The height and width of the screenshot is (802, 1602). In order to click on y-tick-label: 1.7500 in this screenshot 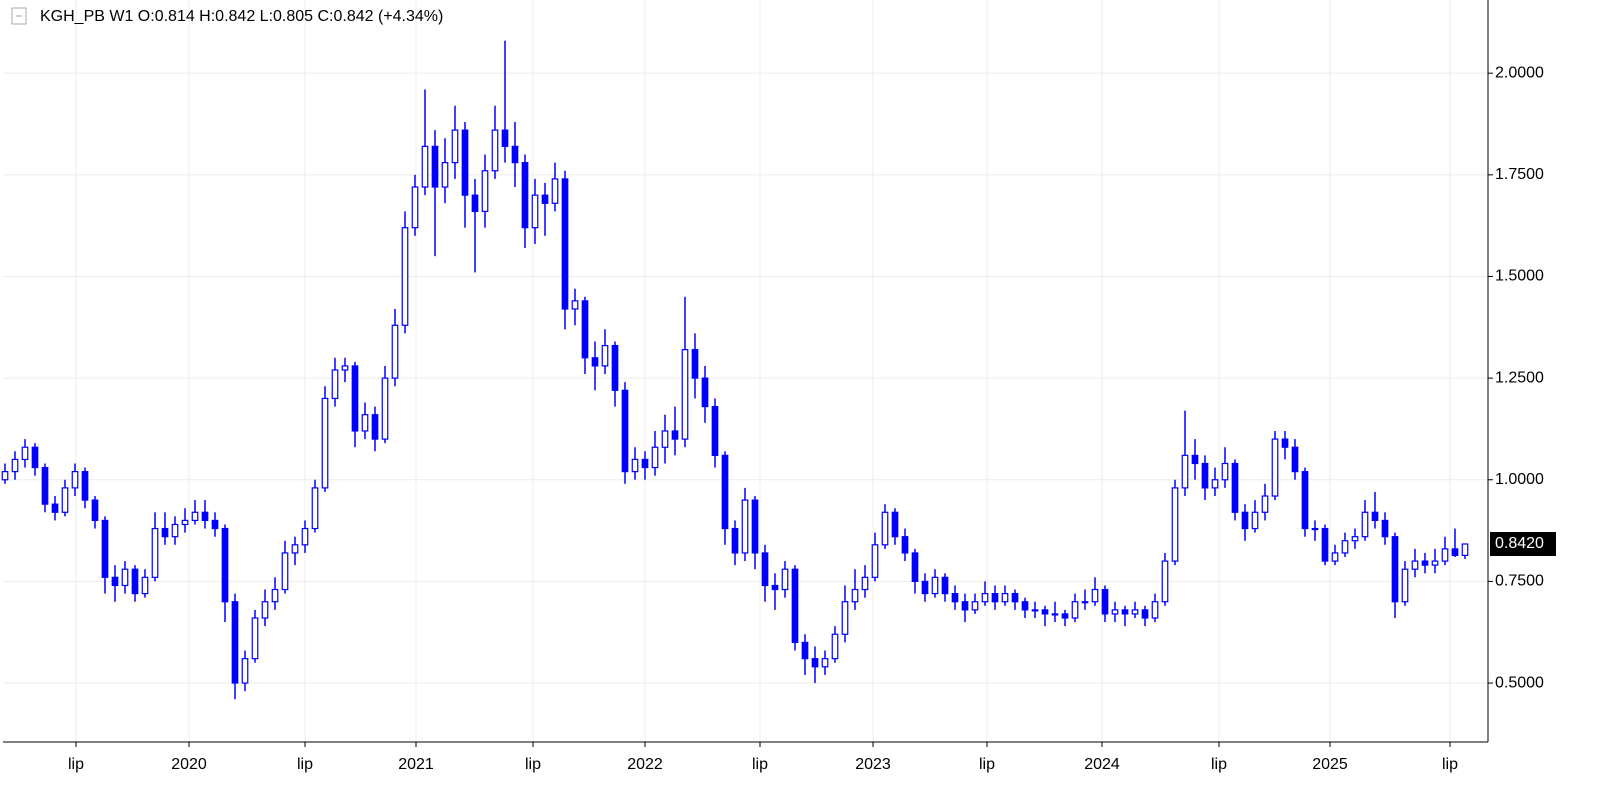, I will do `click(1519, 174)`.